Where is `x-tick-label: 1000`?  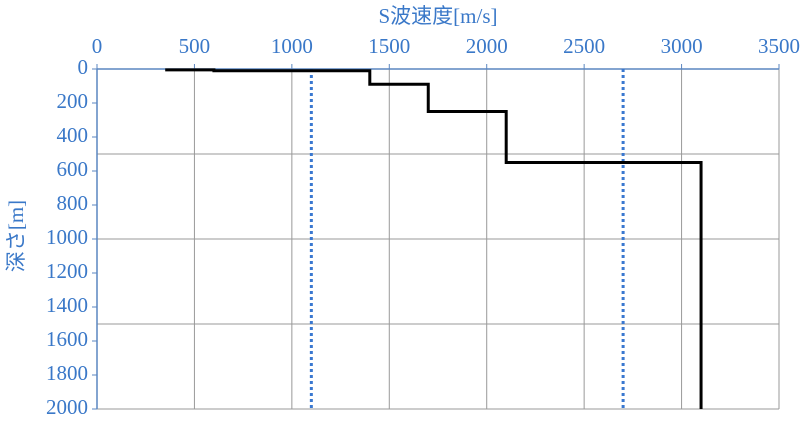
x-tick-label: 1000 is located at coordinates (292, 46).